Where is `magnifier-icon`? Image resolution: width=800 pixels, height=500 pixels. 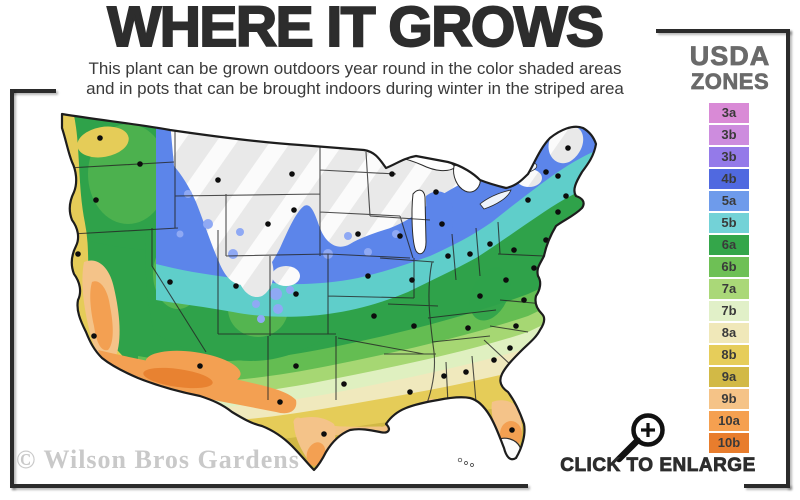 magnifier-icon is located at coordinates (636, 436).